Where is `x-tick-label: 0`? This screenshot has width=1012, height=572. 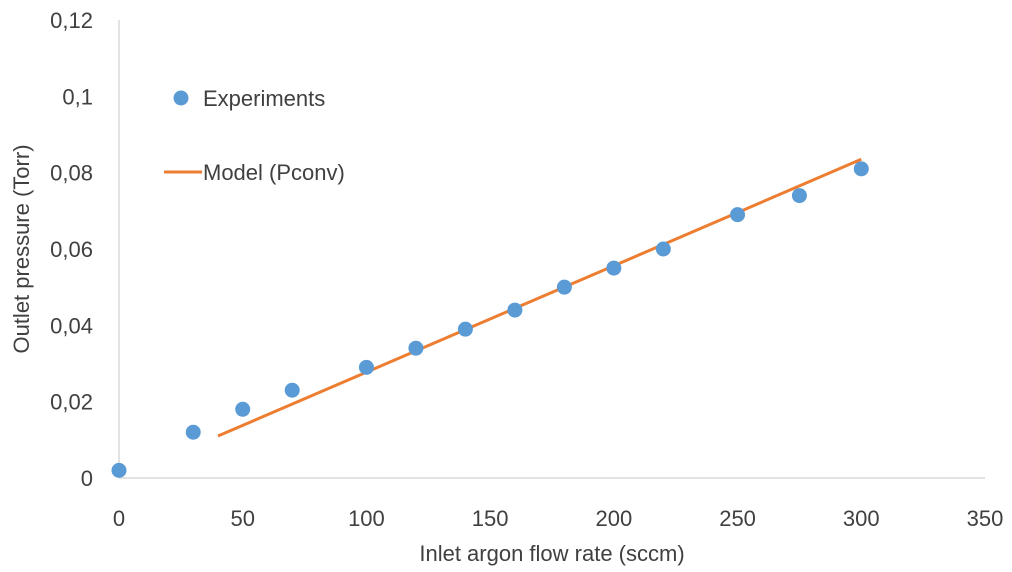
x-tick-label: 0 is located at coordinates (119, 518).